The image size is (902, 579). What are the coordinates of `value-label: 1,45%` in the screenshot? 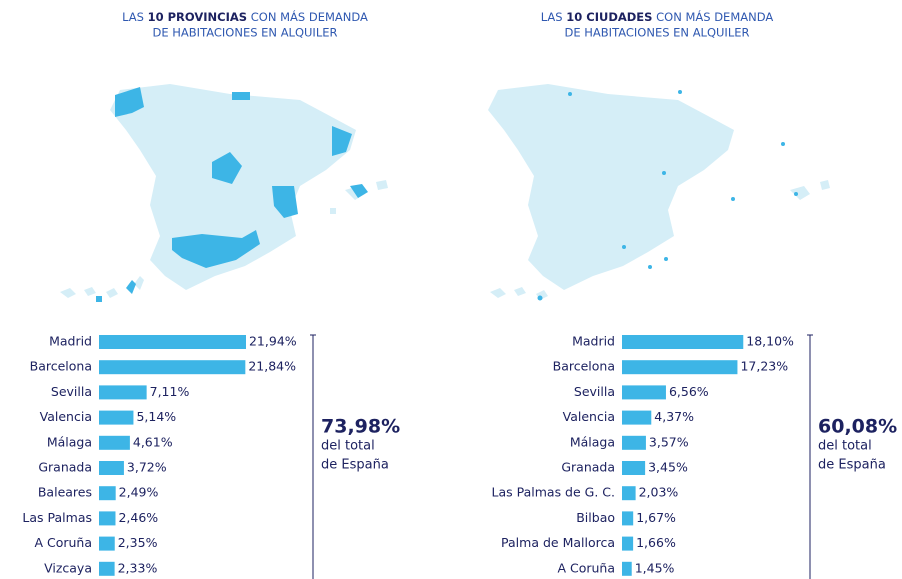 It's located at (655, 567).